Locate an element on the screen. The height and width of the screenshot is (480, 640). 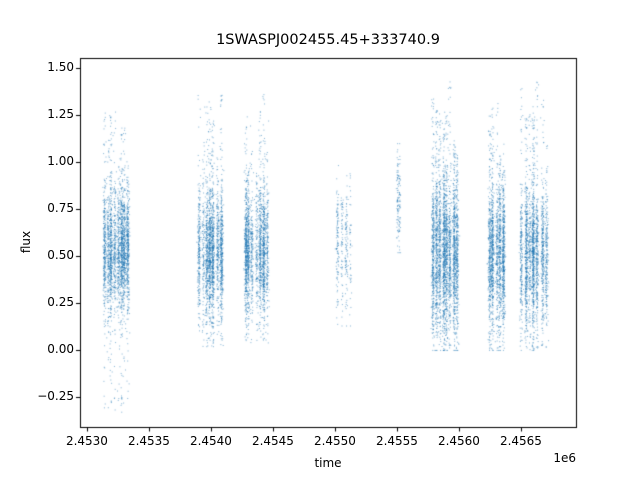
x-tick-label: 2.4540 is located at coordinates (210, 441).